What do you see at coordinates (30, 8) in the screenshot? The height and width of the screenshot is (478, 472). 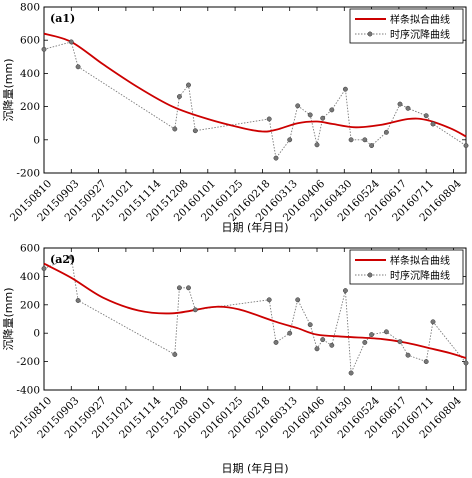 I see `y-tick-label: 800` at bounding box center [30, 8].